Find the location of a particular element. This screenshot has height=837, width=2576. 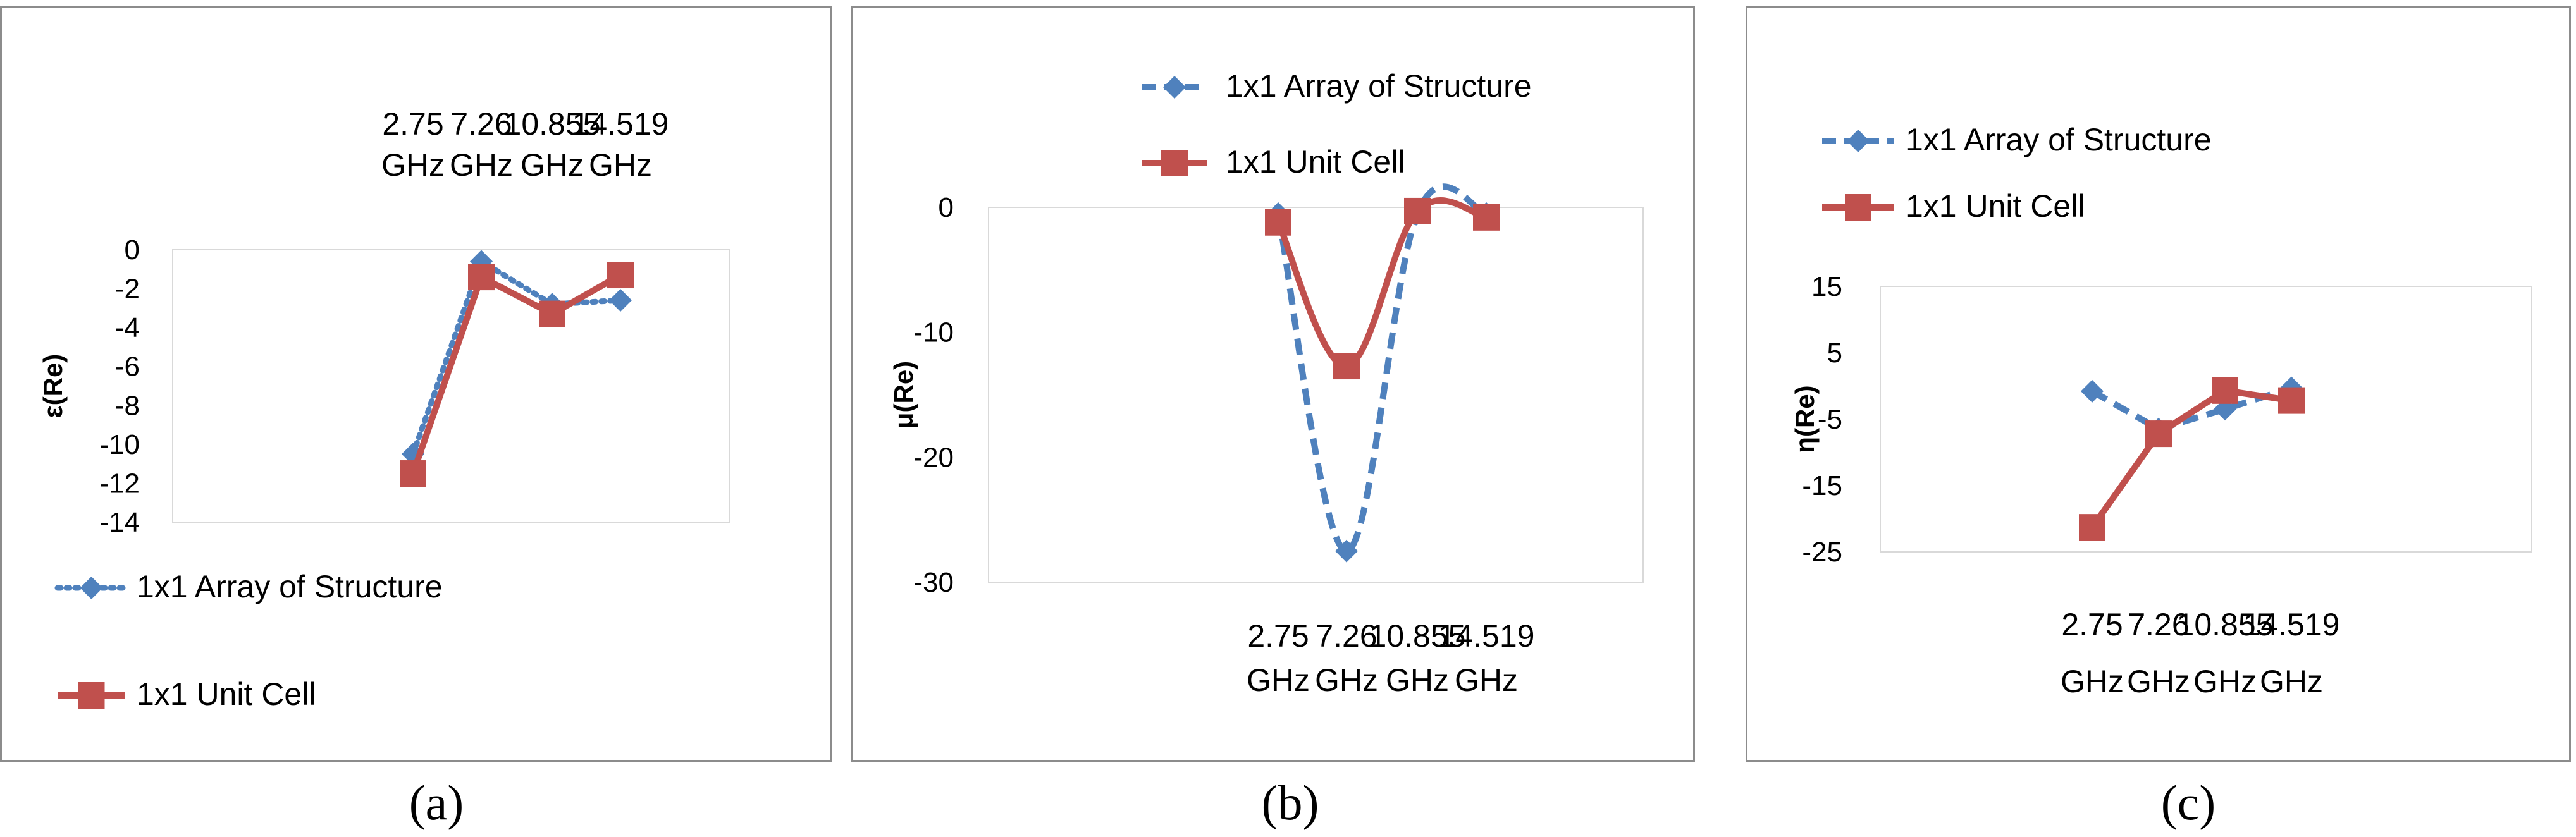

caption-a: (a) is located at coordinates (436, 802).